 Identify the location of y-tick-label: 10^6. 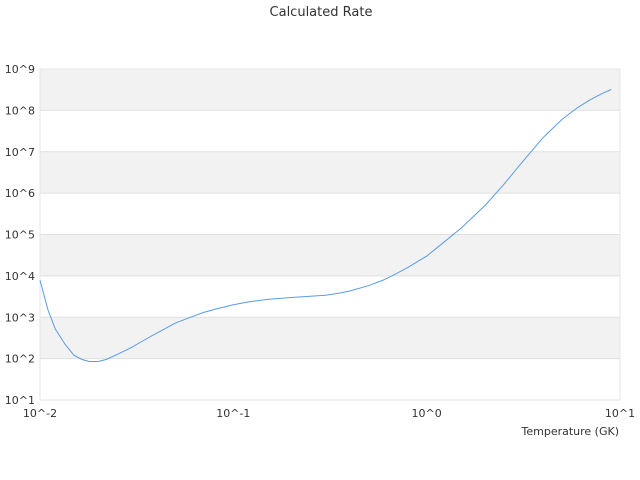
(20, 193).